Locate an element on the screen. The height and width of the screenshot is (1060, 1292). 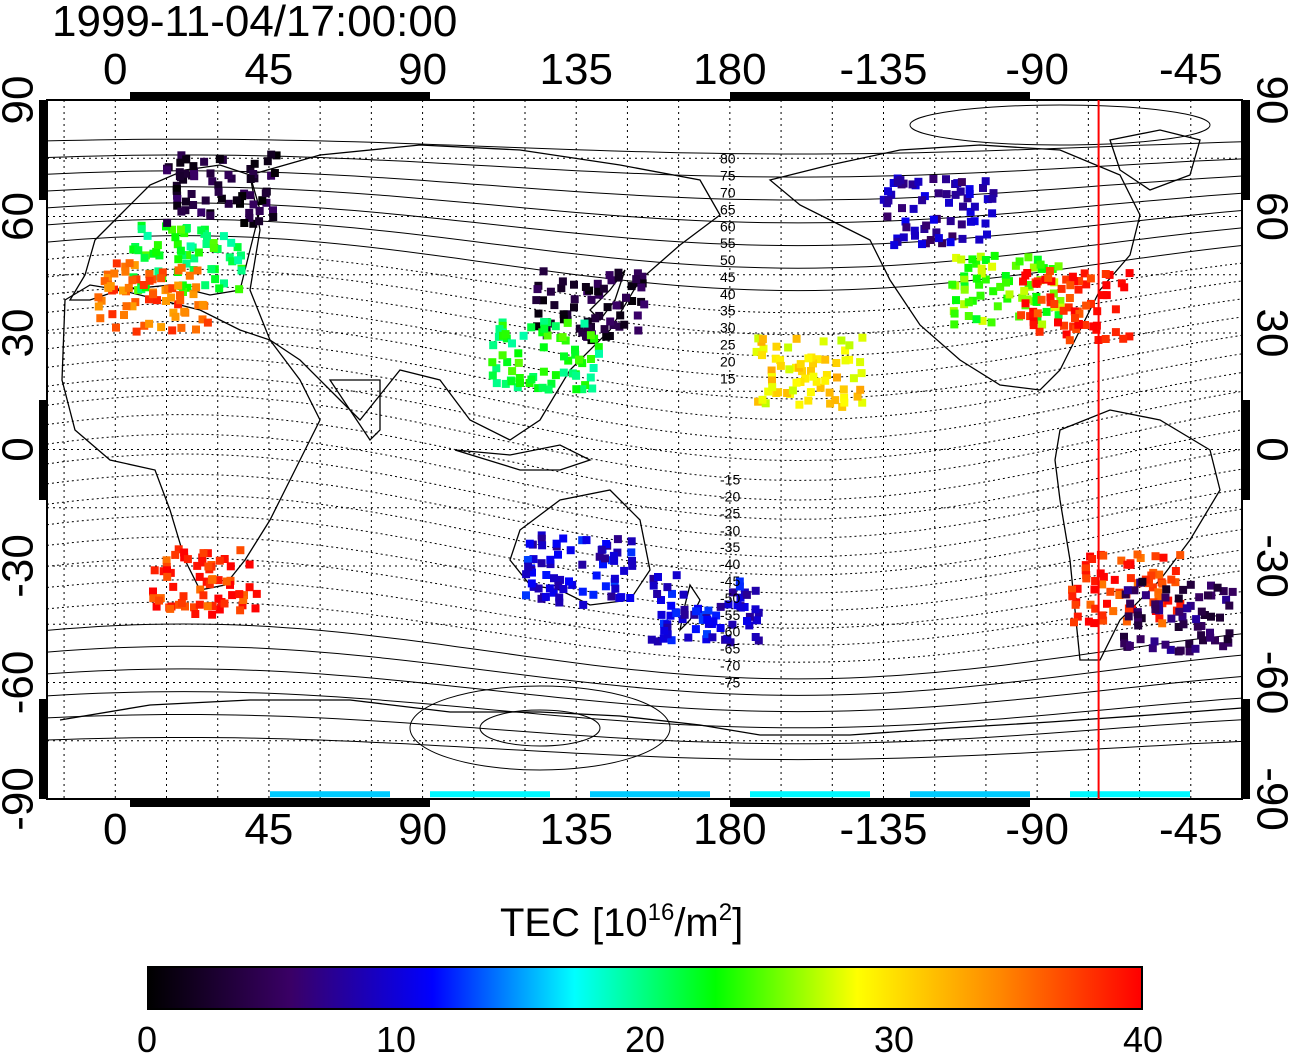
colorbar-title: TEC[1016/m2] is located at coordinates (621, 923).